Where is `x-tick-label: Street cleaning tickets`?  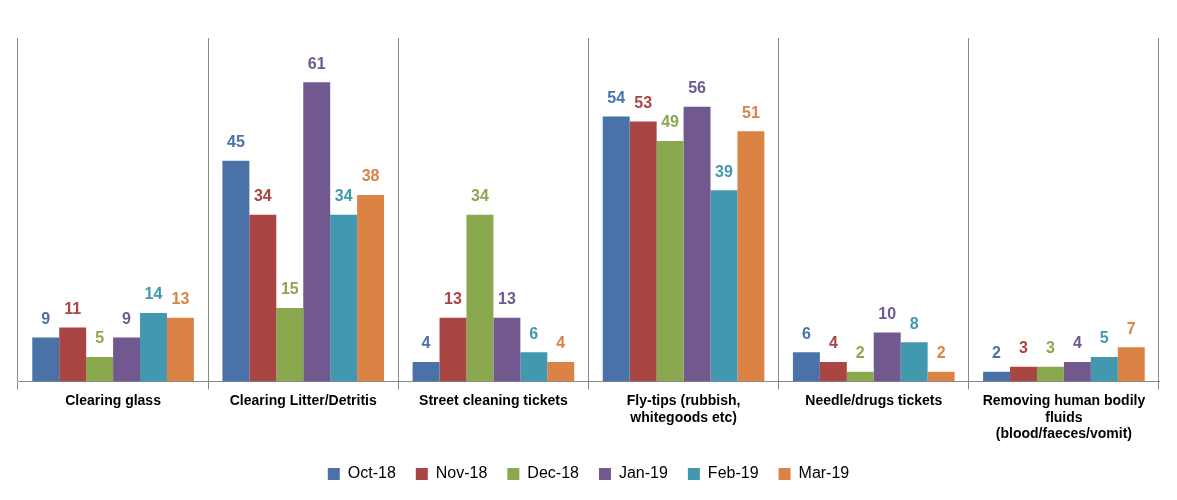
x-tick-label: Street cleaning tickets is located at coordinates (493, 399).